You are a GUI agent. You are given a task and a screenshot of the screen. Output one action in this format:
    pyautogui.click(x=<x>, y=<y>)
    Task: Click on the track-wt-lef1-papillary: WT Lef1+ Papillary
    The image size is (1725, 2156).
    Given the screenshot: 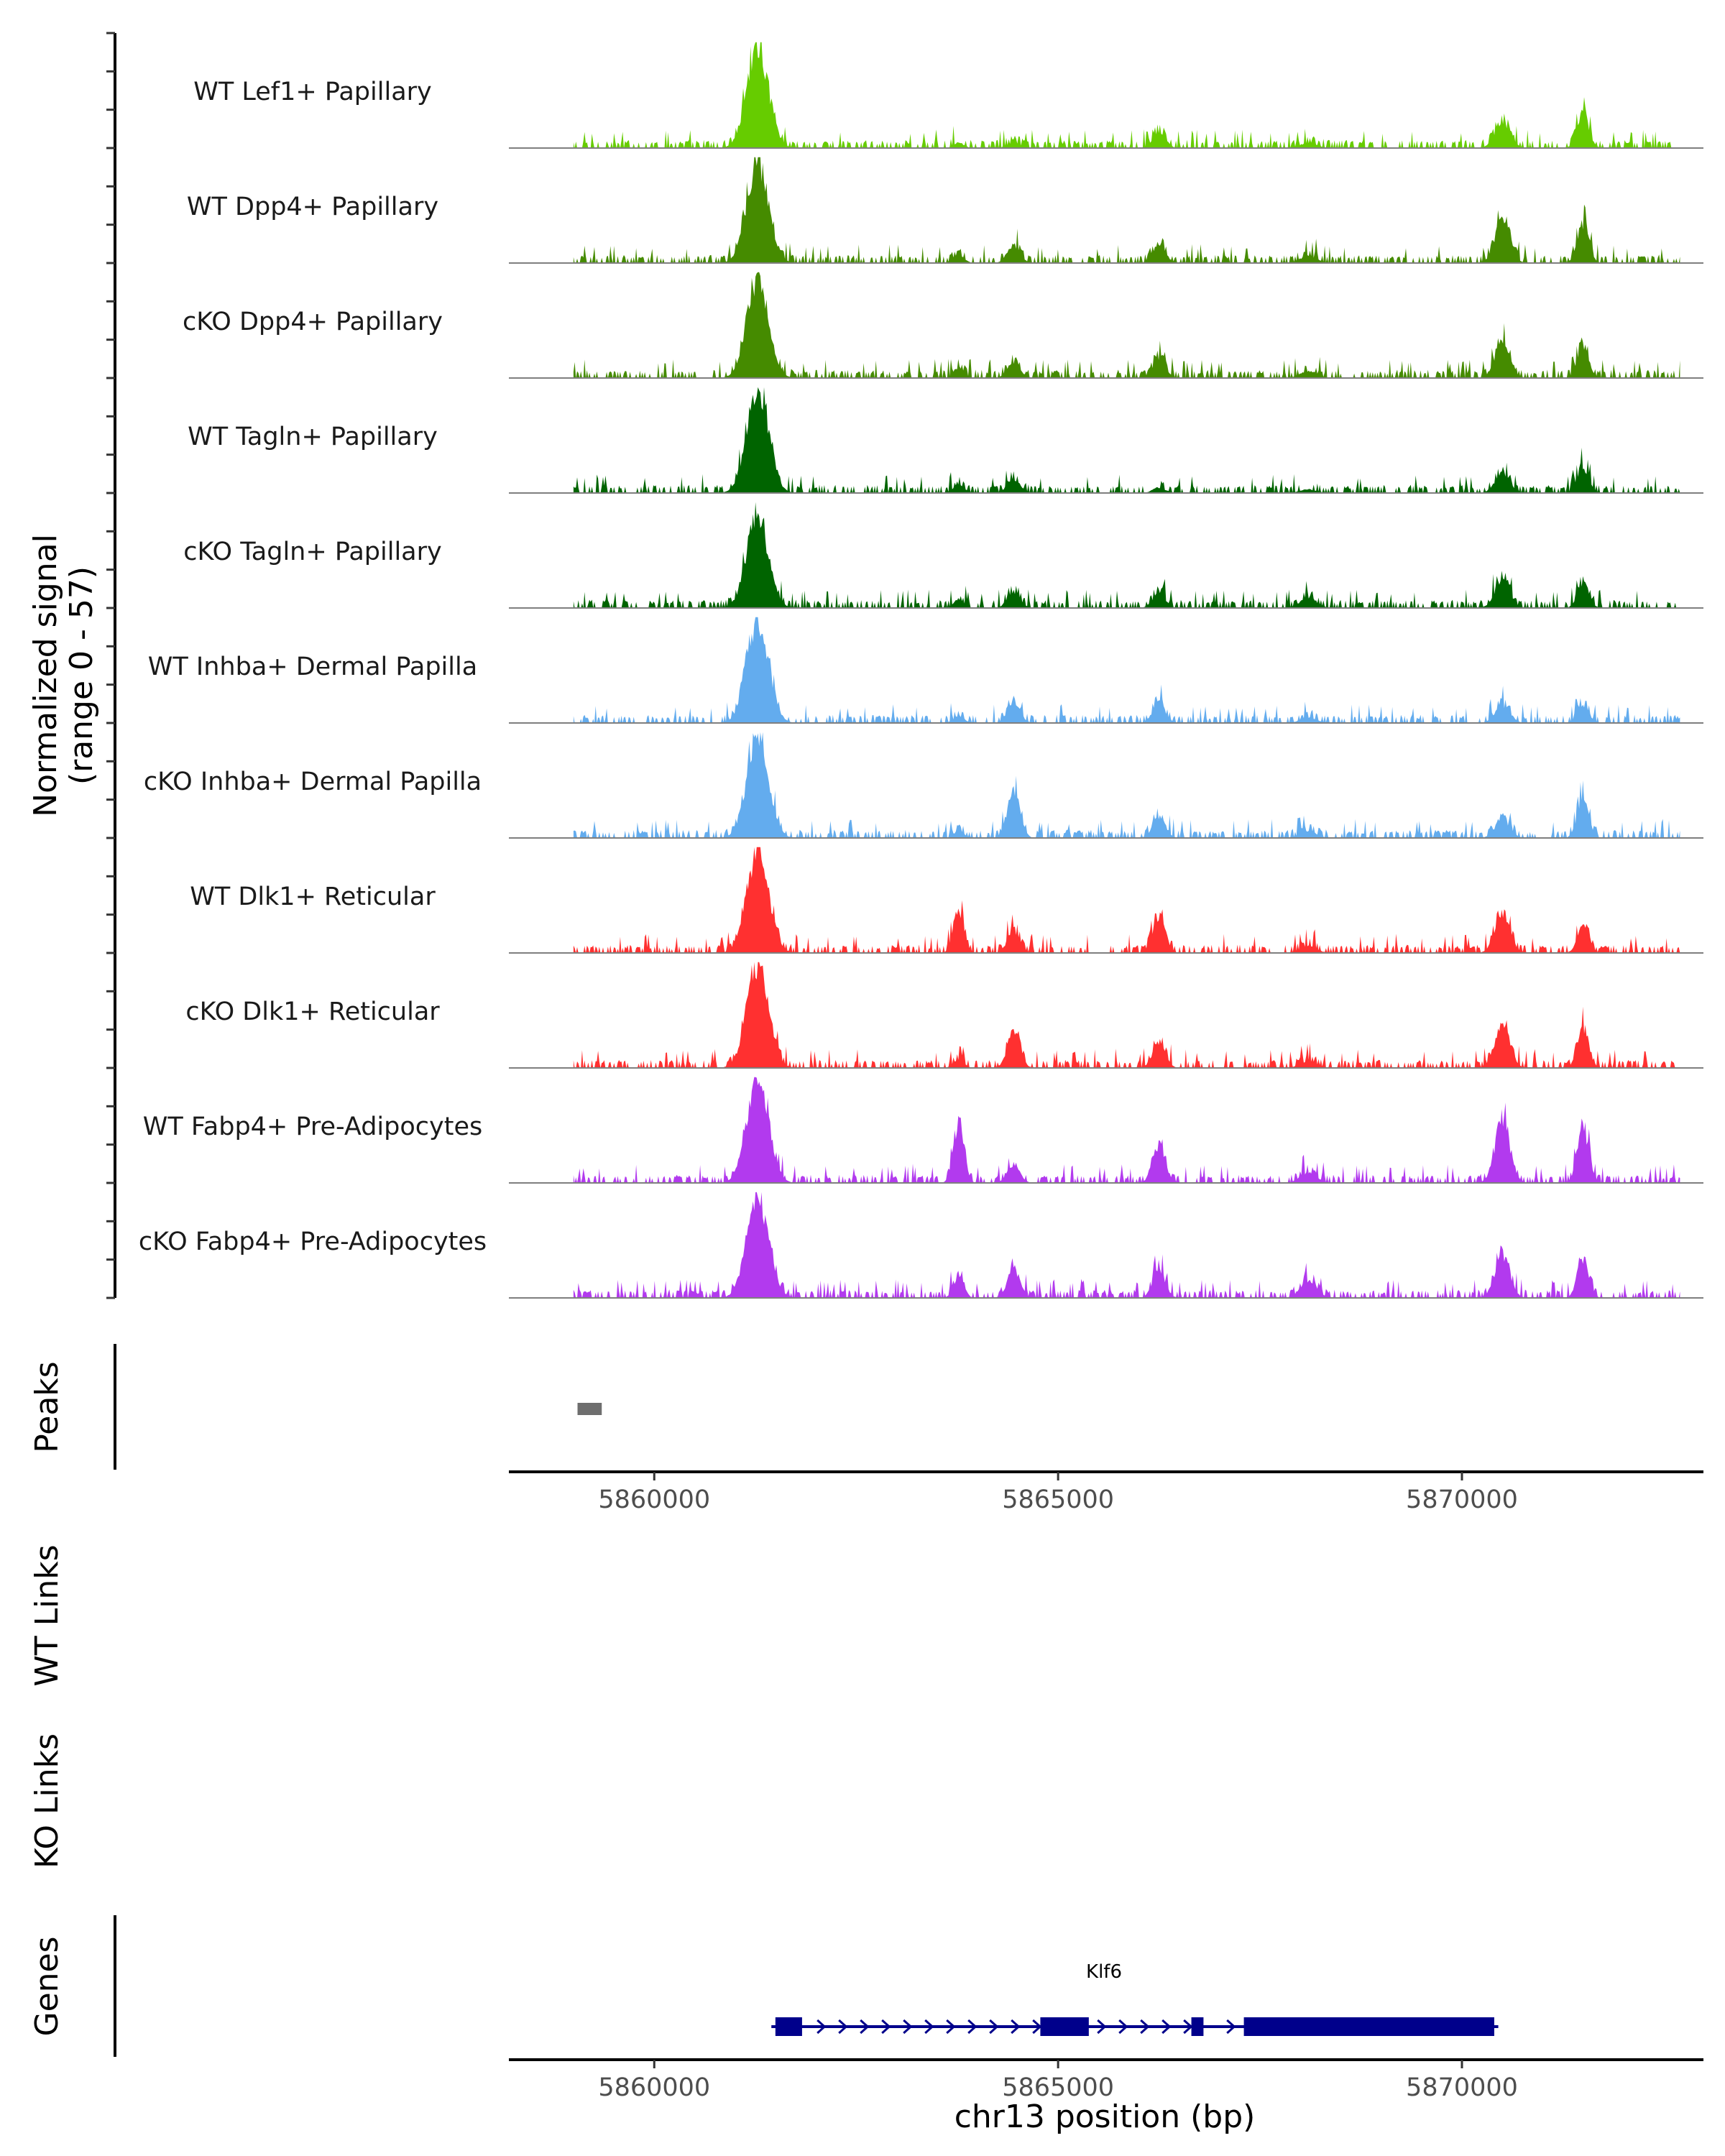 What is the action you would take?
    pyautogui.click(x=948, y=96)
    